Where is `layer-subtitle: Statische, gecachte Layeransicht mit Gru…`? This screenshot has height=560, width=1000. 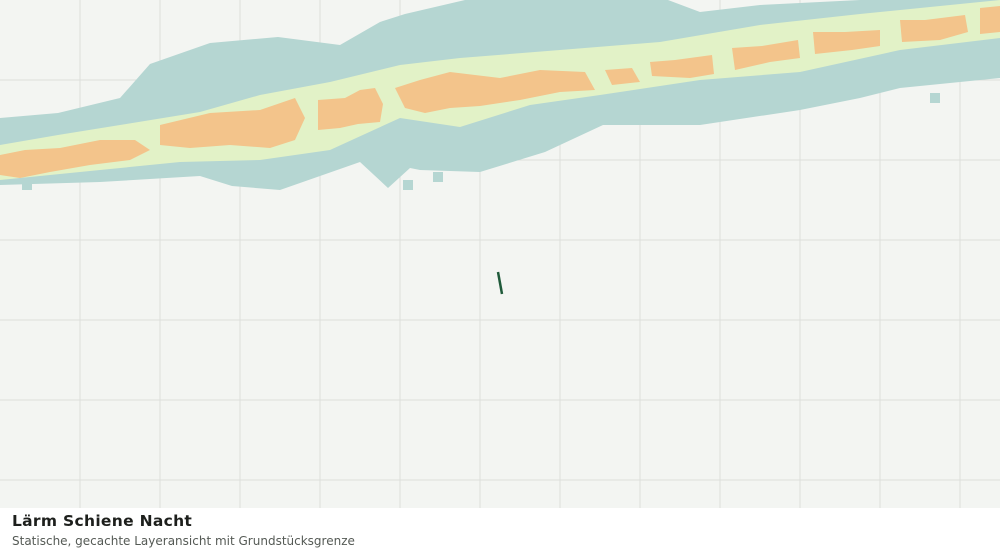
layer-subtitle: Statische, gecachte Layeransicht mit Gru… is located at coordinates (183, 541).